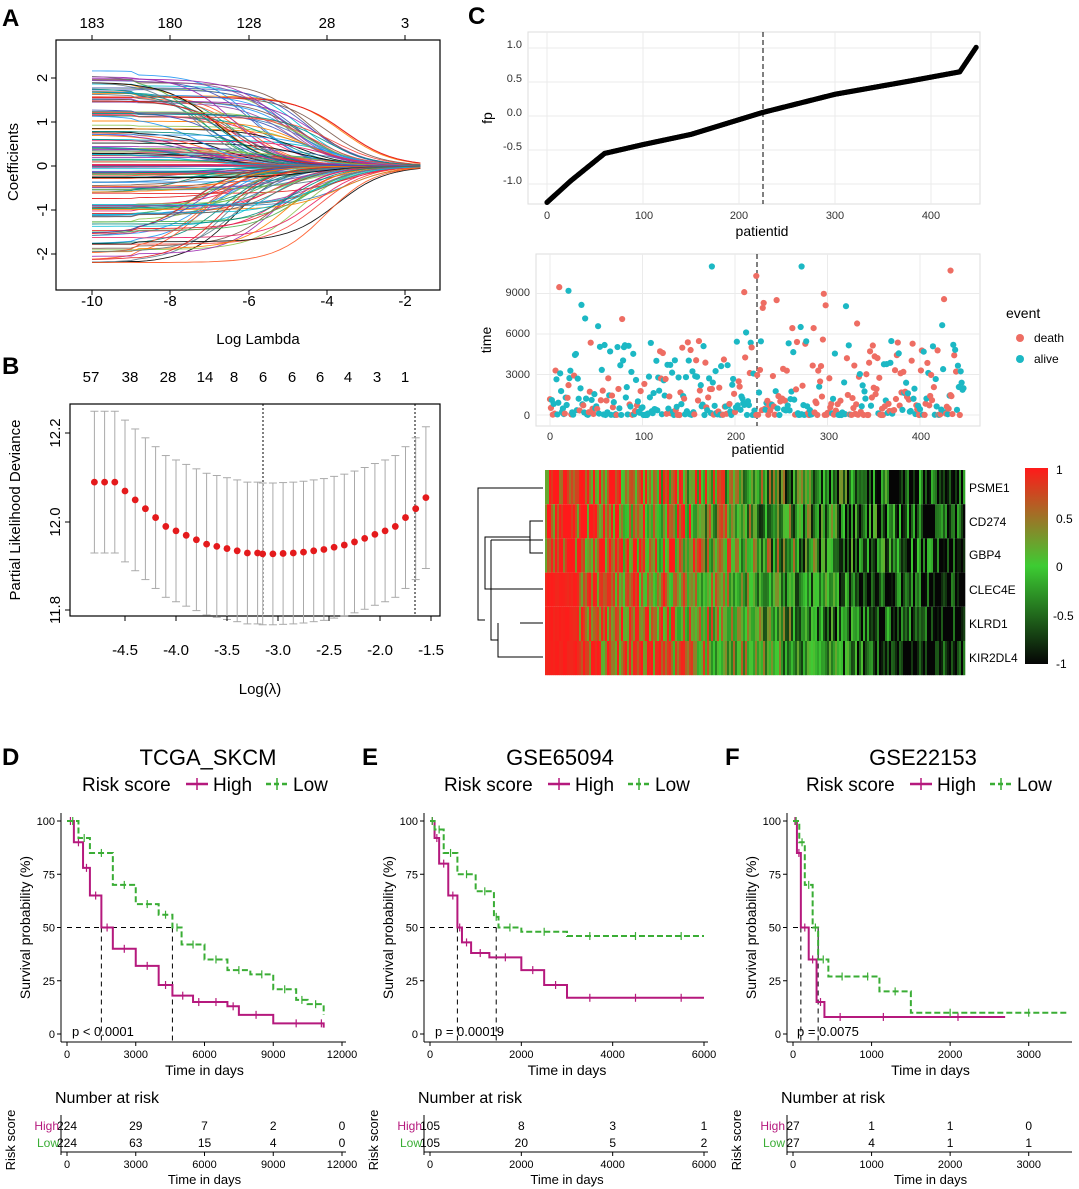 The image size is (1079, 1189). I want to click on risk-x-tick-label: 3000, so click(1028, 1165).